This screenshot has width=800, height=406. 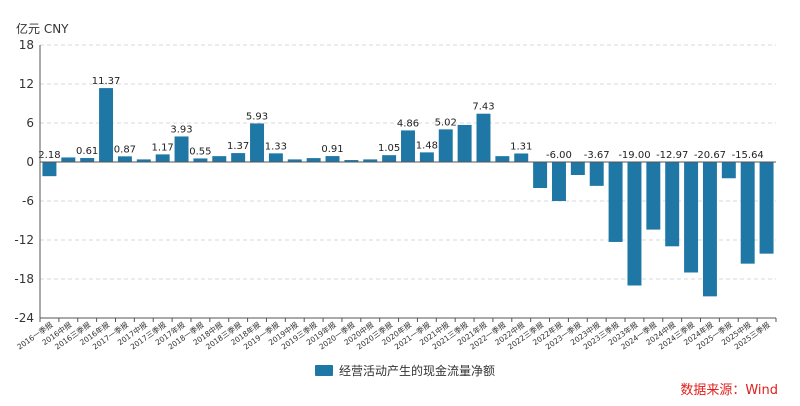 What do you see at coordinates (634, 155) in the screenshot?
I see `data-label: -19.00` at bounding box center [634, 155].